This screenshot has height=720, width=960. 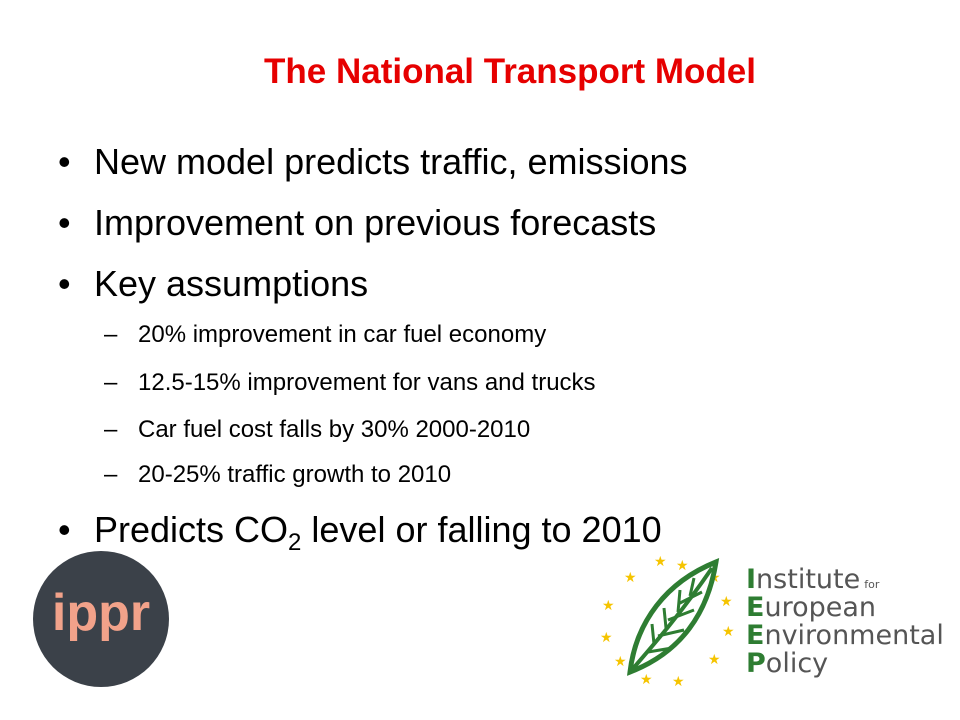 I want to click on sub-bullet-text: 20% improvement in car fuel economy, so click(x=342, y=334).